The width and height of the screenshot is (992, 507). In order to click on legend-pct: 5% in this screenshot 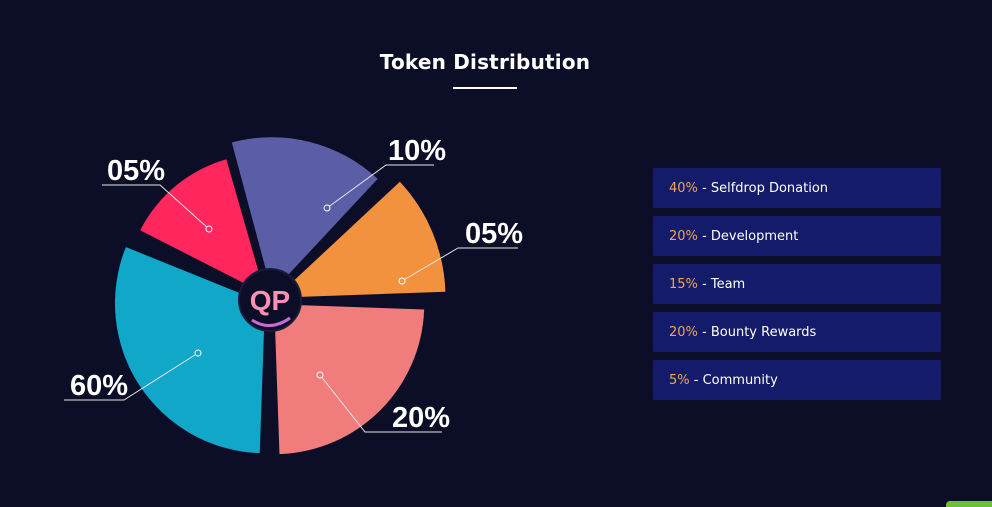, I will do `click(679, 380)`.